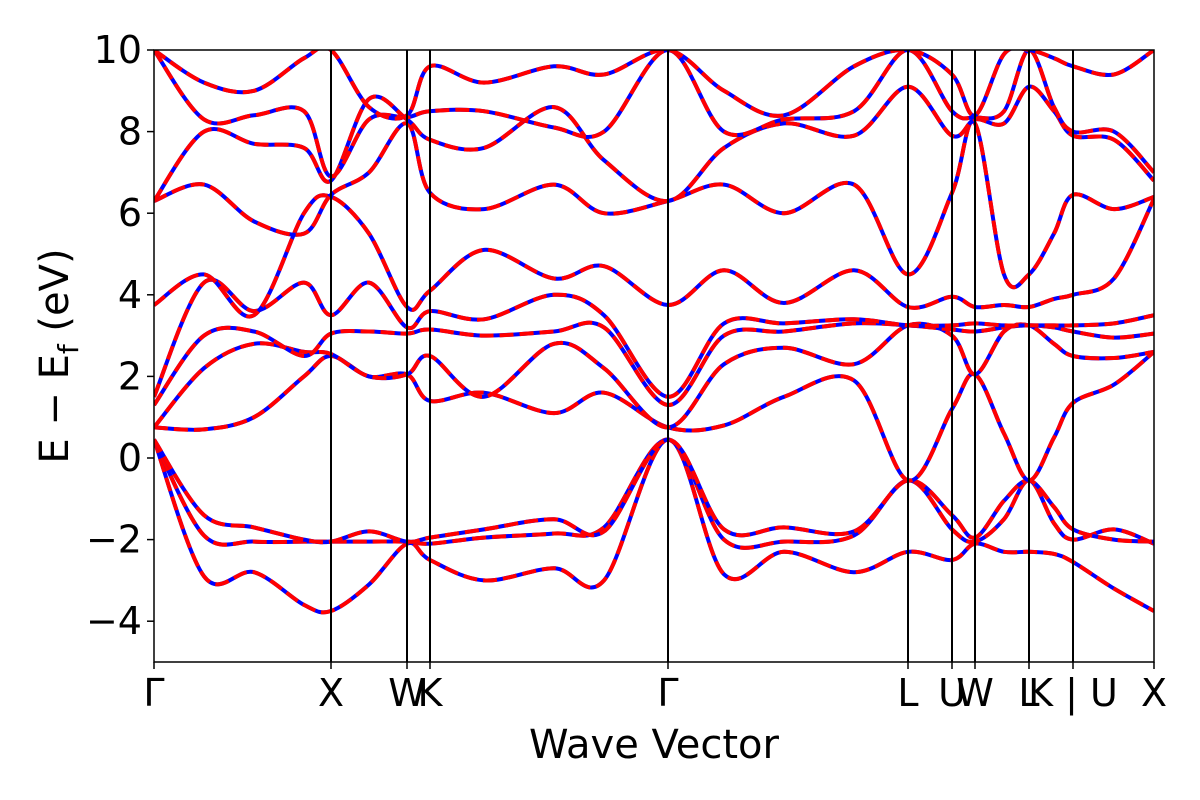 The width and height of the screenshot is (1200, 800). What do you see at coordinates (55, 296) in the screenshot?
I see `y-axis-title-unit: (eV)` at bounding box center [55, 296].